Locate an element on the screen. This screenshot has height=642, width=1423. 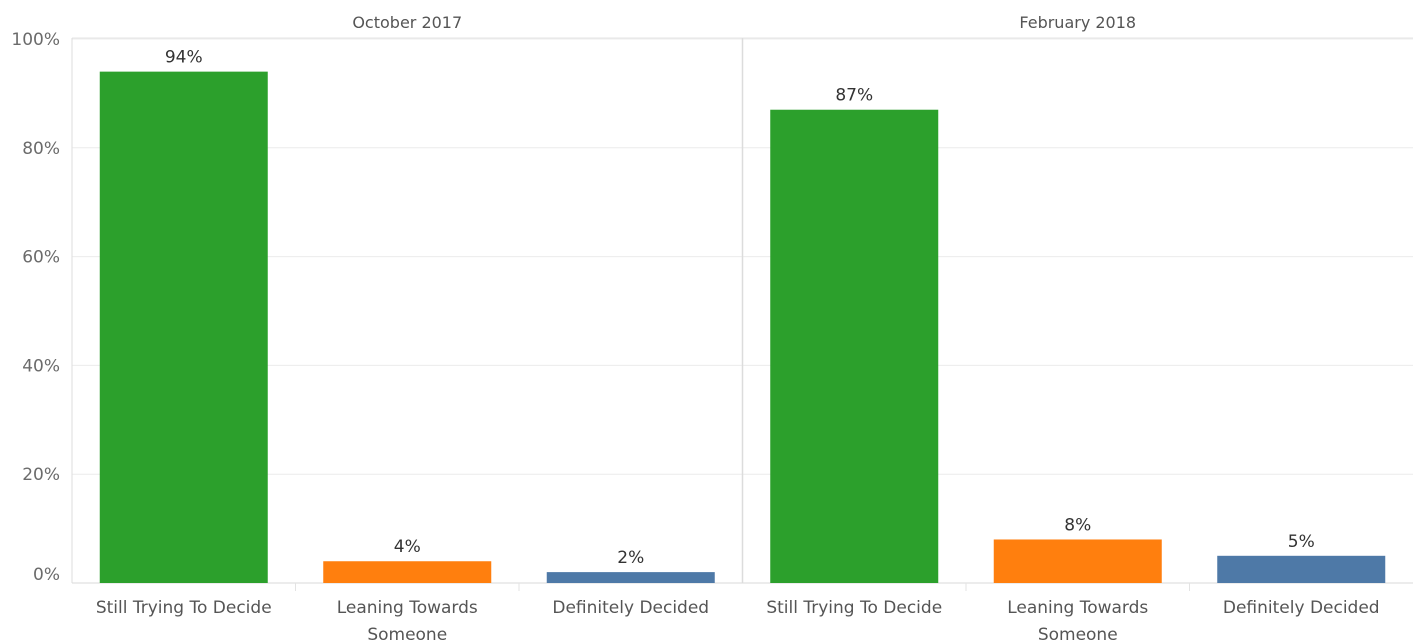
data-label: 8% is located at coordinates (1077, 525).